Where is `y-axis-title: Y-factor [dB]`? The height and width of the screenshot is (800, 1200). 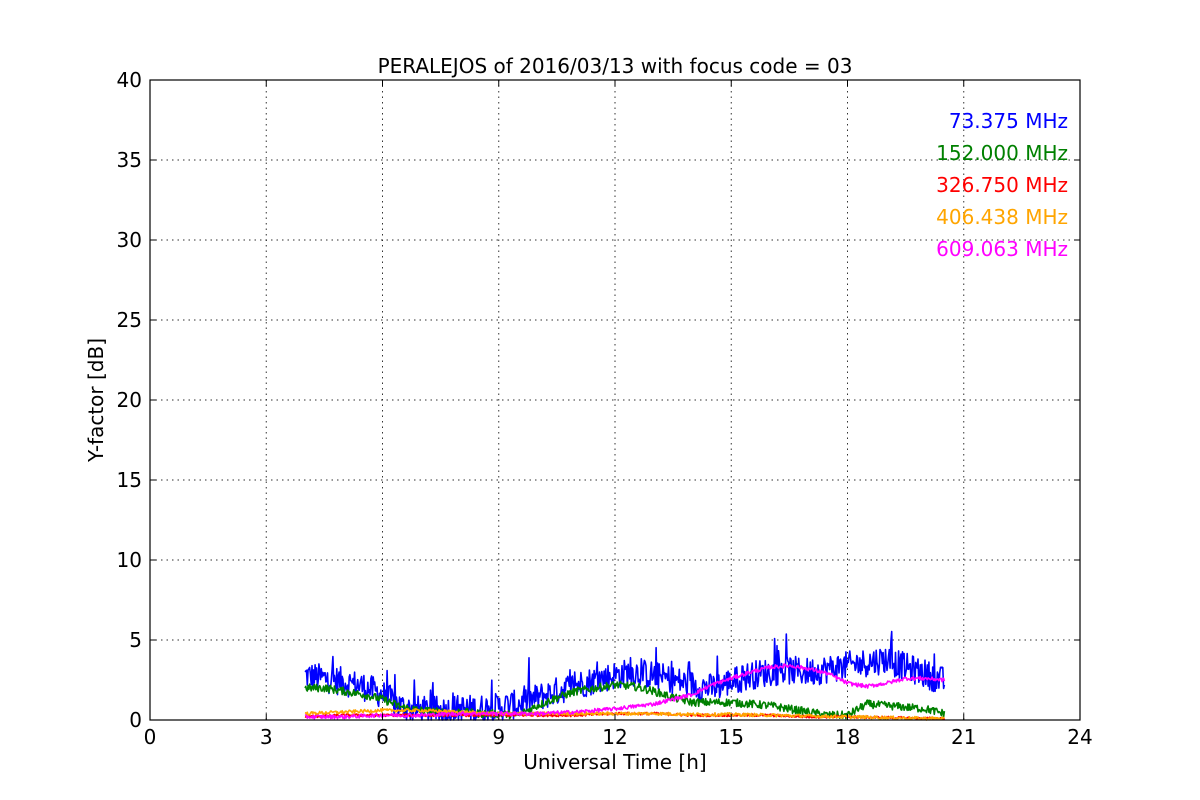
y-axis-title: Y-factor [dB] is located at coordinates (96, 400).